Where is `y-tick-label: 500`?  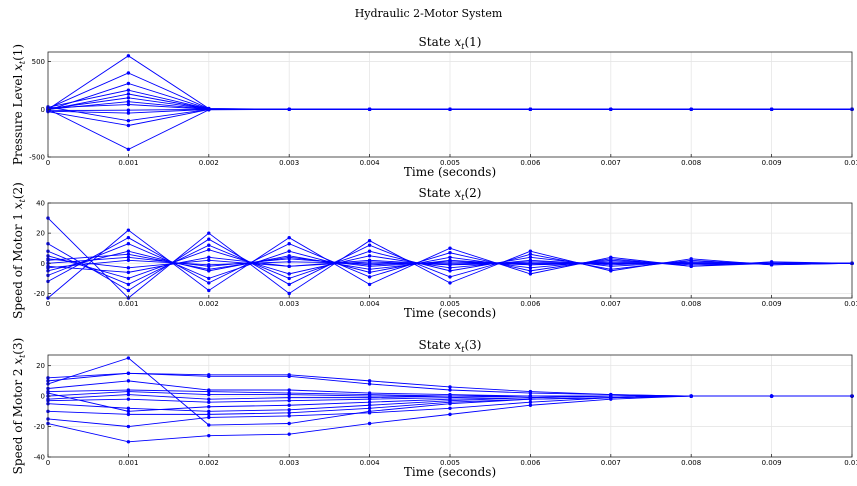 y-tick-label: 500 is located at coordinates (38, 62).